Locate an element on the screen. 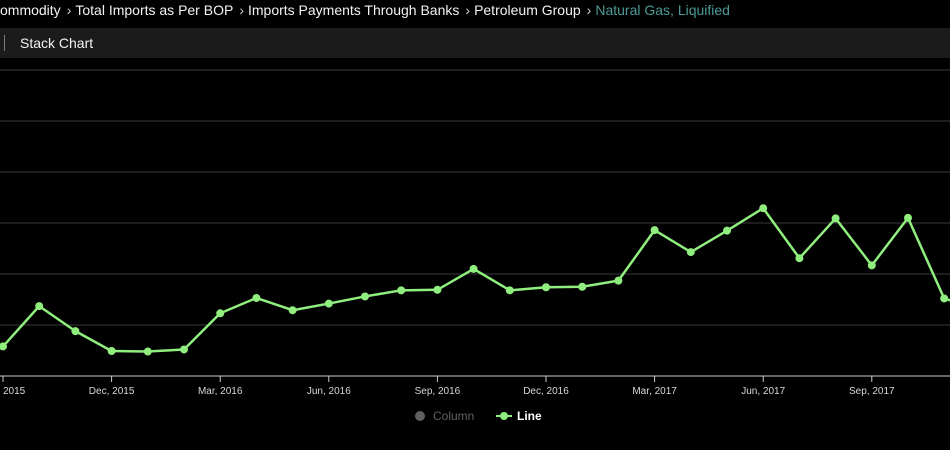 The width and height of the screenshot is (950, 450). x-tick-label: Dec, 2016 is located at coordinates (546, 391).